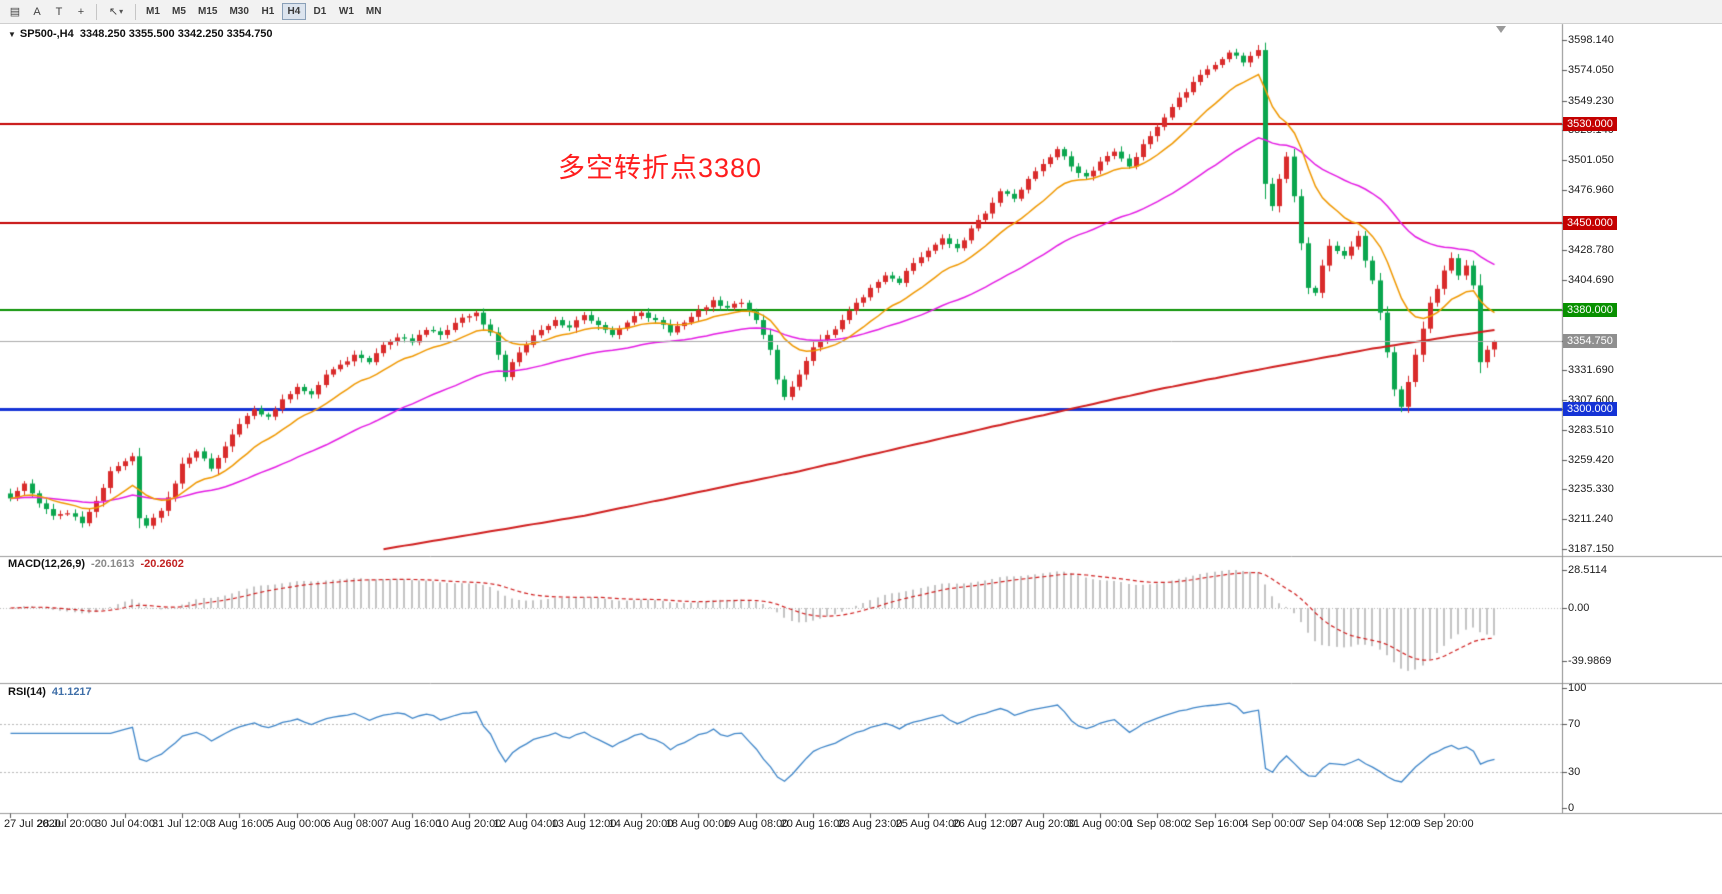 The image size is (1722, 894). What do you see at coordinates (268, 11) in the screenshot?
I see `timeframe-H1-button: H1` at bounding box center [268, 11].